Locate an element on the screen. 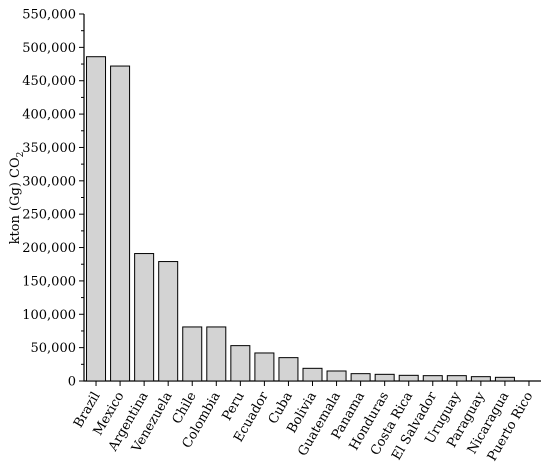  y-tick-label: 300,000 is located at coordinates (49, 181).